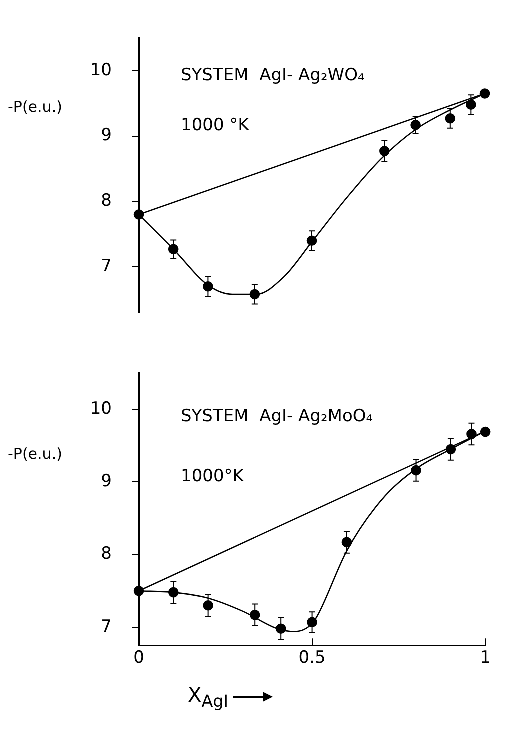 The width and height of the screenshot is (509, 738). What do you see at coordinates (273, 76) in the screenshot?
I see `text: SYSTEM AgI- Ag₂WO₄` at bounding box center [273, 76].